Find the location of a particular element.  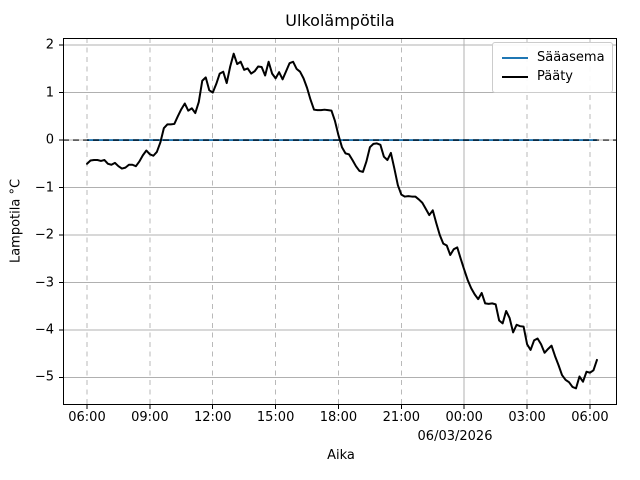

y-tick-label: −1 is located at coordinates (44, 188).